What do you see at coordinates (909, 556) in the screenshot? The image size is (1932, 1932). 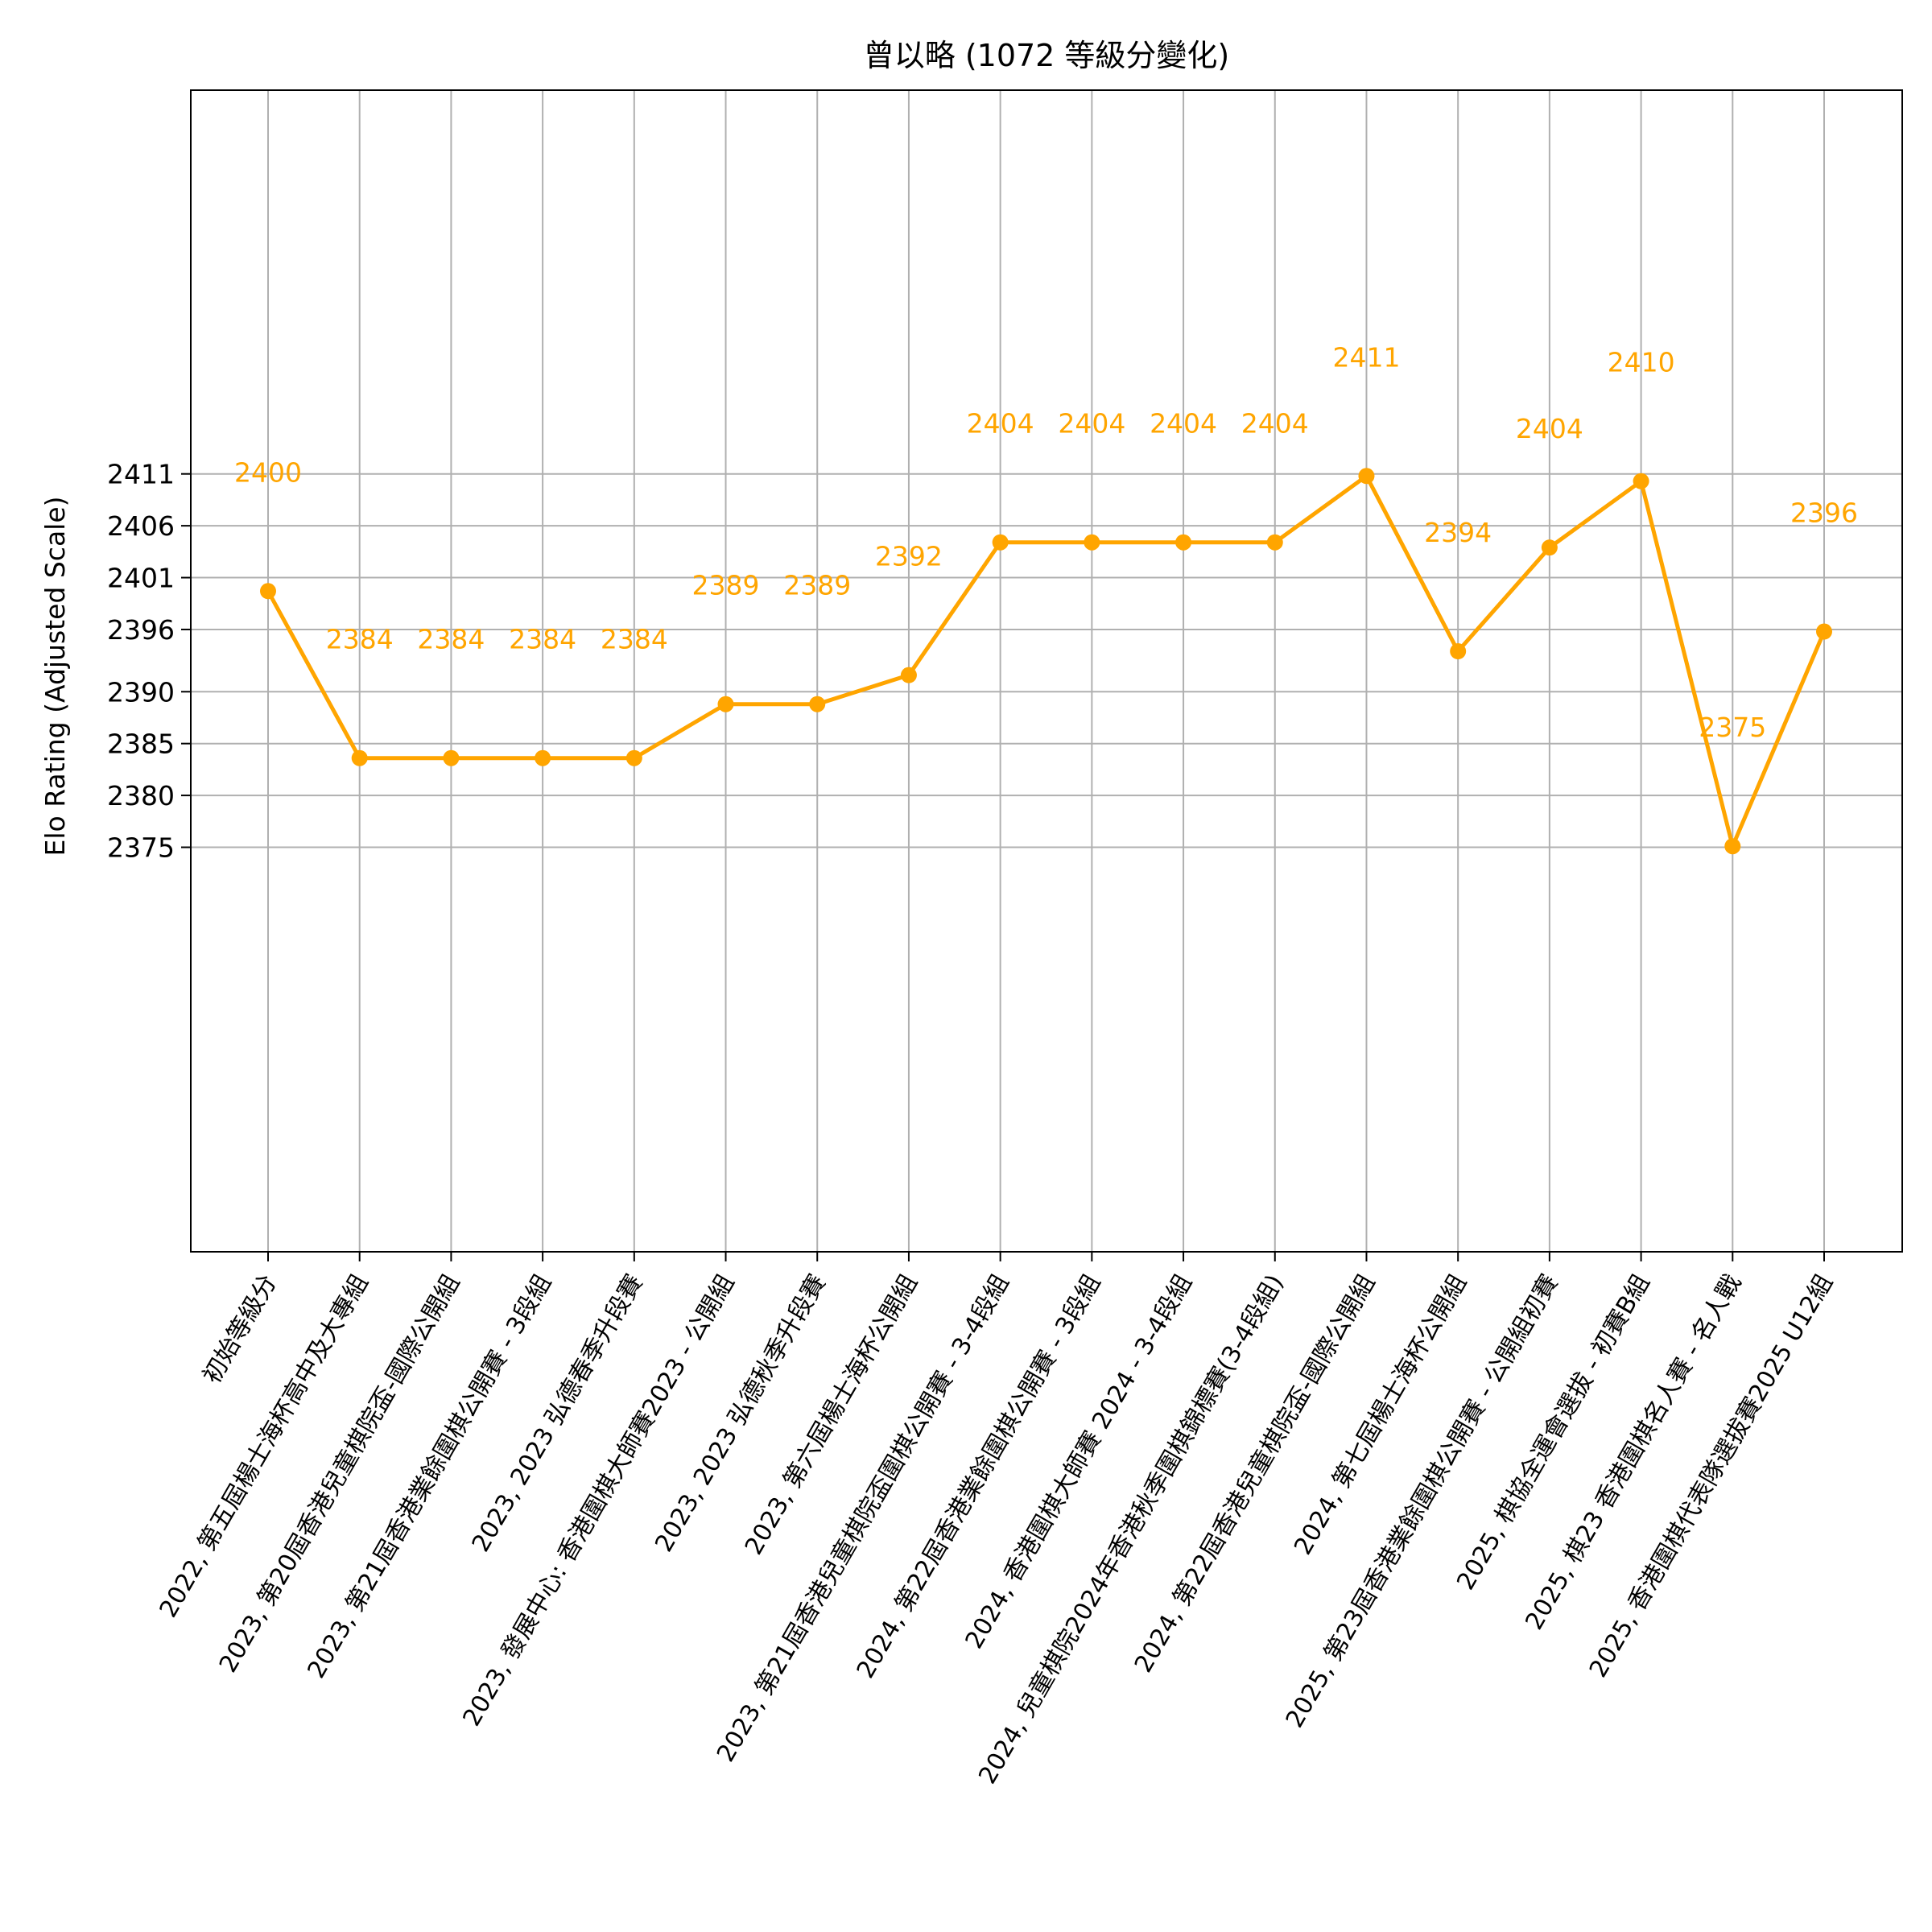 I see `data-label: 2392` at bounding box center [909, 556].